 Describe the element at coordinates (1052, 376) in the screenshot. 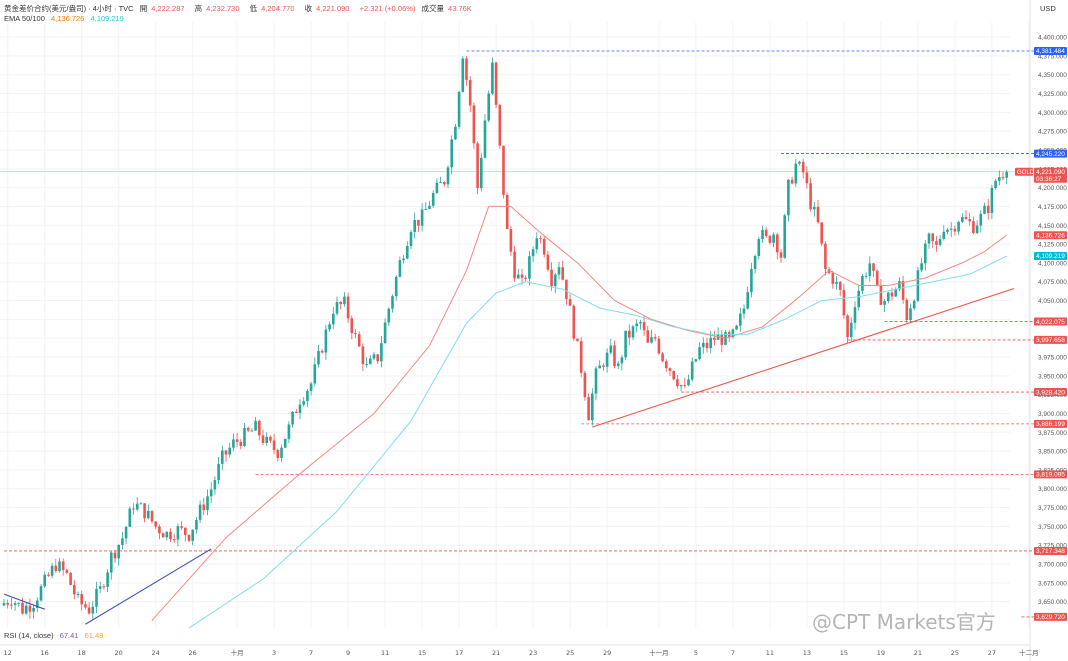

I see `price-tick-label: 3,950.000` at that location.